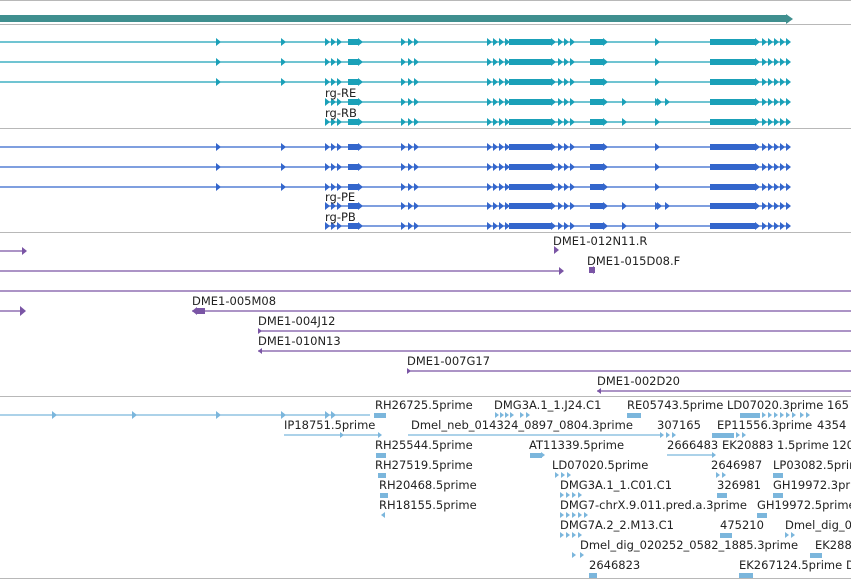 The height and width of the screenshot is (580, 851). Describe the element at coordinates (748, 445) in the screenshot. I see `est-label: EK20883` at that location.